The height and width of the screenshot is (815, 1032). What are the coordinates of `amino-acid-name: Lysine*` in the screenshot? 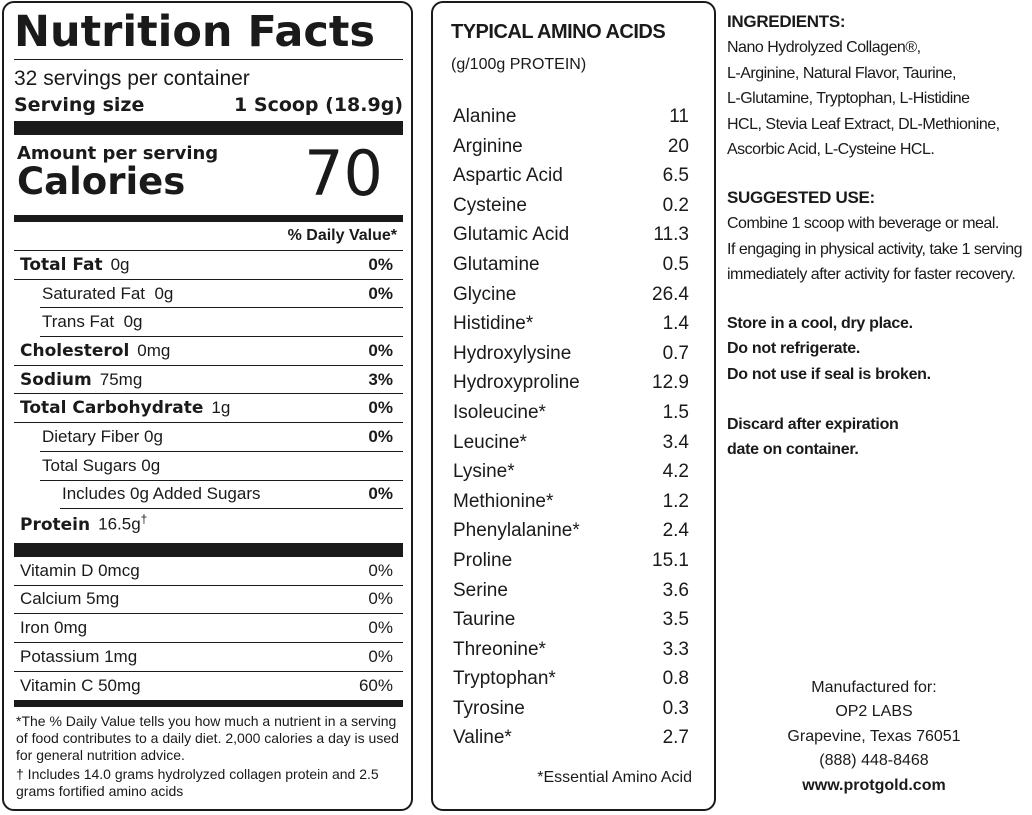 It's located at (484, 472).